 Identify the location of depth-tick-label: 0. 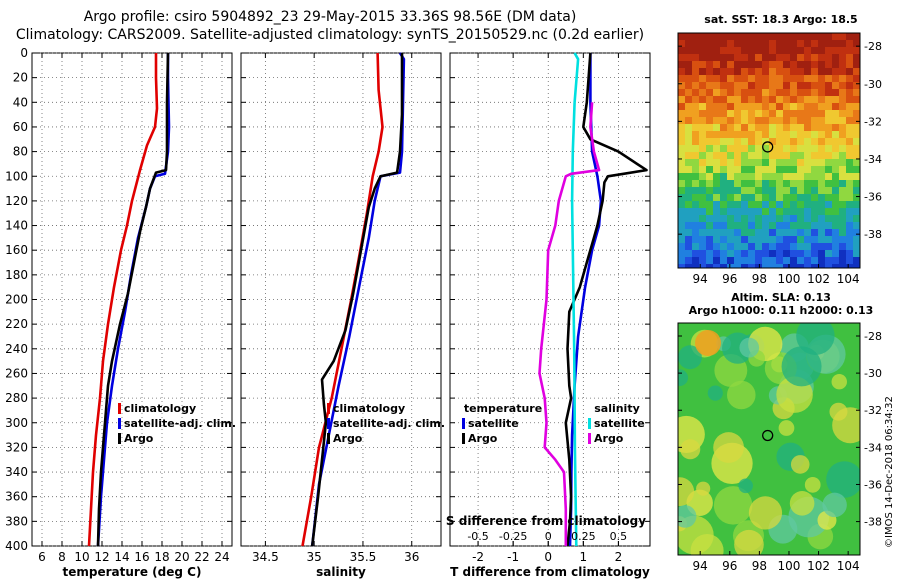
(24, 53).